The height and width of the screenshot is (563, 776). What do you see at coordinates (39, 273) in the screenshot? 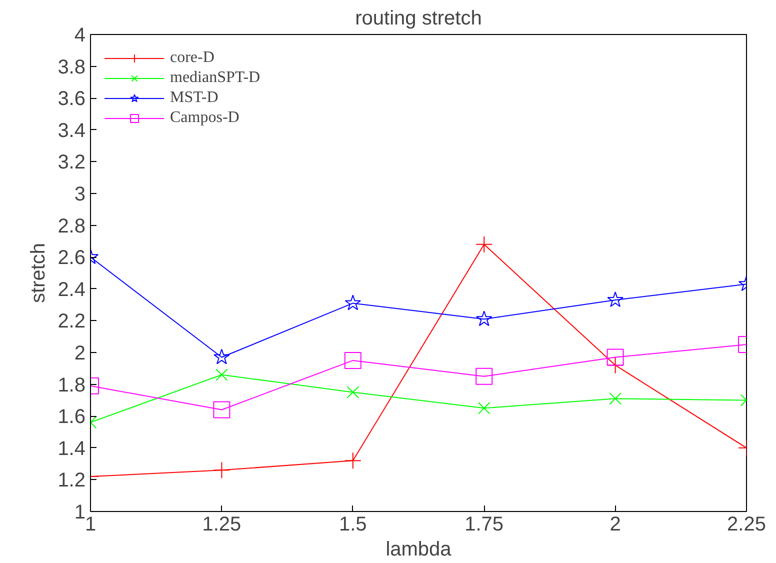
I see `y-axis-title: stretch` at bounding box center [39, 273].